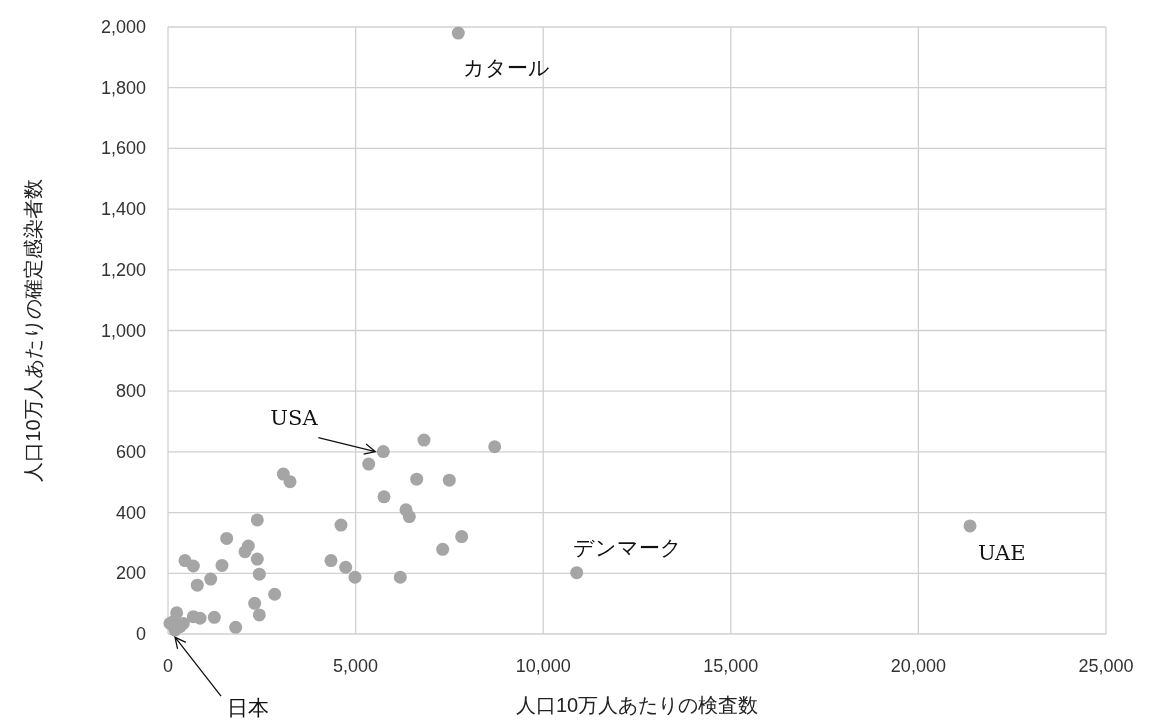  I want to click on x-tick-label: 0, so click(168, 666).